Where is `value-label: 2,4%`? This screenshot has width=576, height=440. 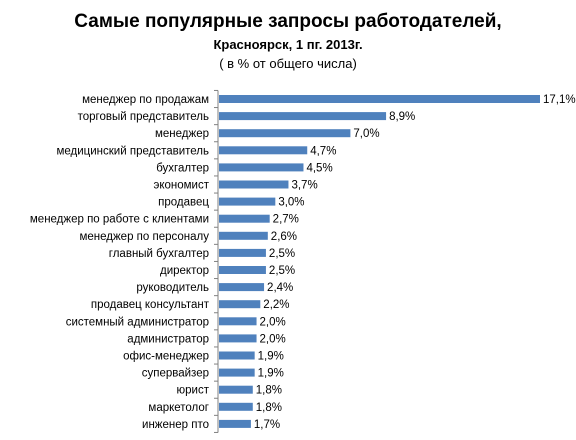
value-label: 2,4% is located at coordinates (280, 288).